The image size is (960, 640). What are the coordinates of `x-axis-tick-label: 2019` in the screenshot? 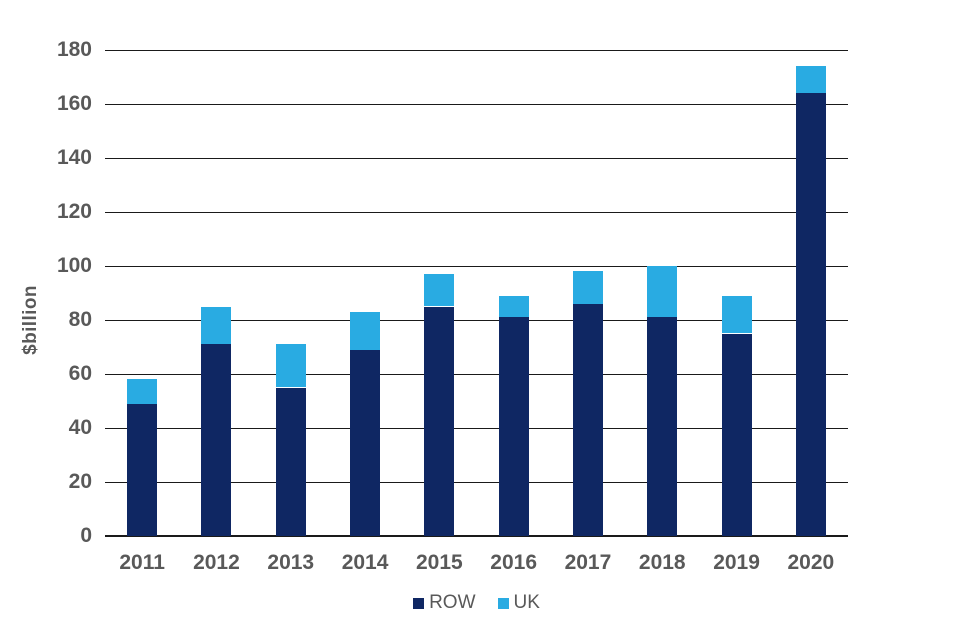 It's located at (736, 562).